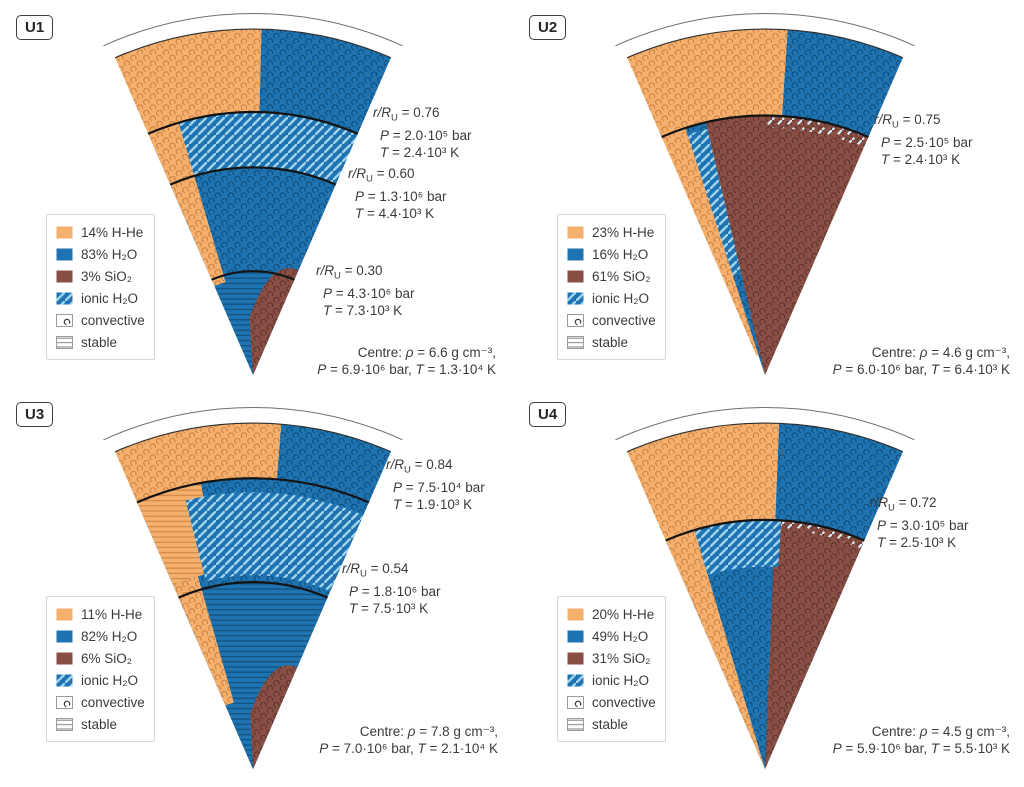 Image resolution: width=1024 pixels, height=787 pixels. I want to click on legend-item-sio2: 31% SiO₂, so click(611, 658).